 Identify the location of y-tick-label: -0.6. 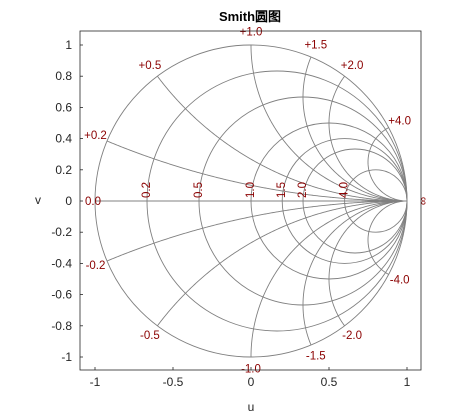
(61, 295).